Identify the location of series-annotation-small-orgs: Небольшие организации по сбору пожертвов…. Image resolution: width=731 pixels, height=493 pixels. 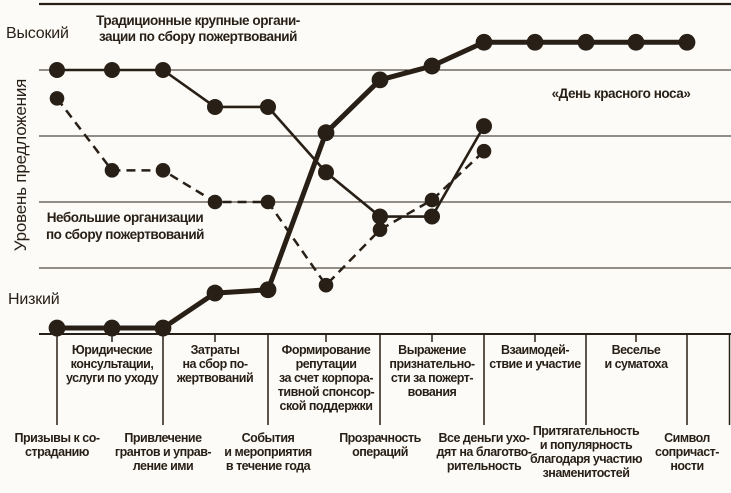
(125, 226).